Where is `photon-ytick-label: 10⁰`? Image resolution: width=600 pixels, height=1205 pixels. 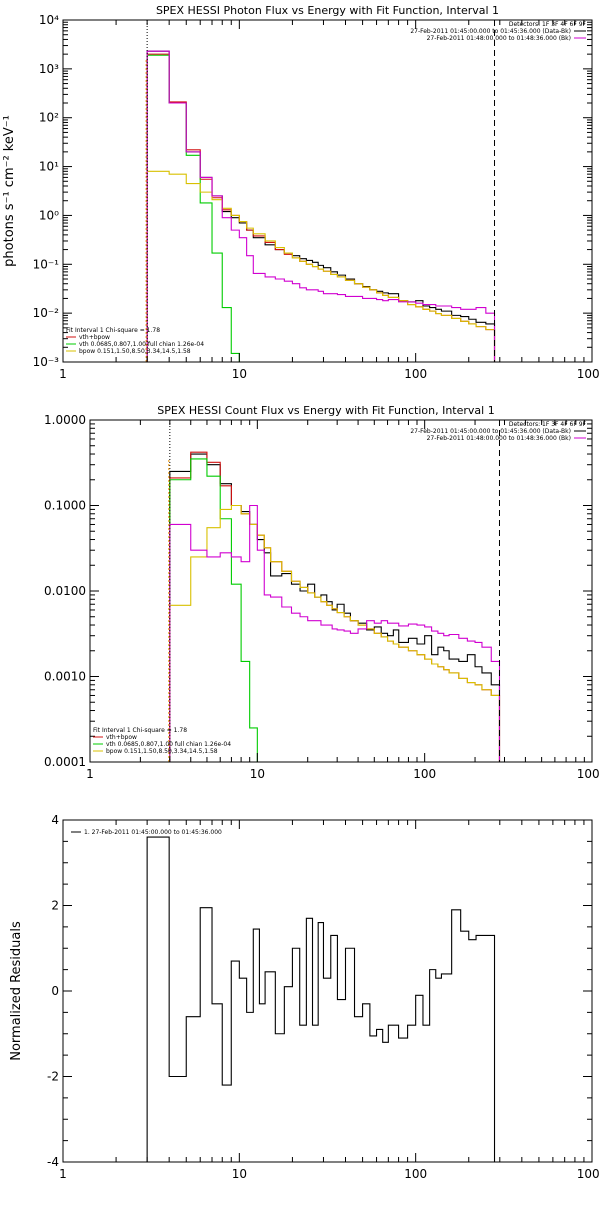 photon-ytick-label: 10⁰ is located at coordinates (49, 215).